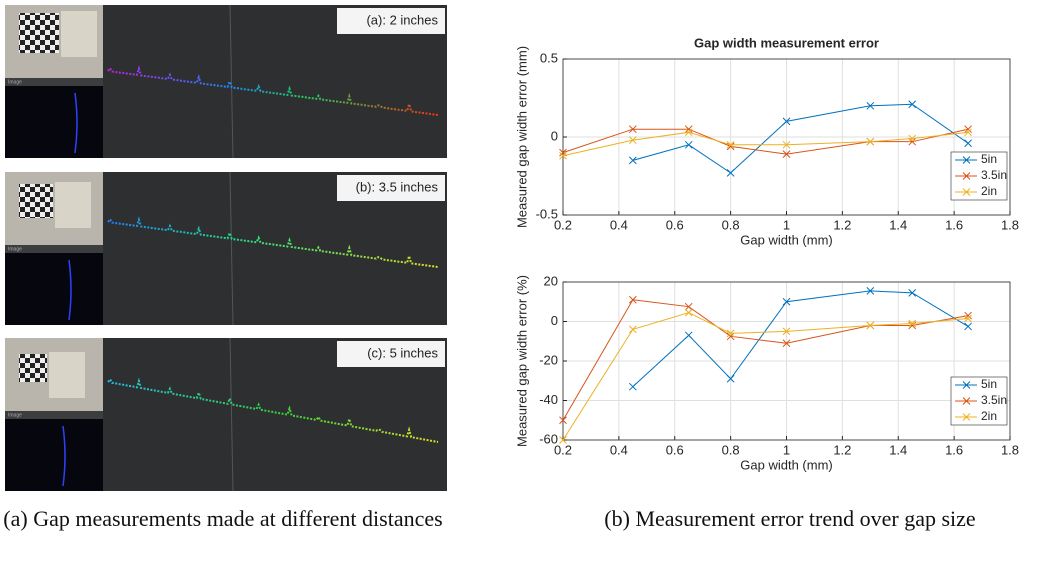  What do you see at coordinates (989, 384) in the screenshot?
I see `legend-label: 5in` at bounding box center [989, 384].